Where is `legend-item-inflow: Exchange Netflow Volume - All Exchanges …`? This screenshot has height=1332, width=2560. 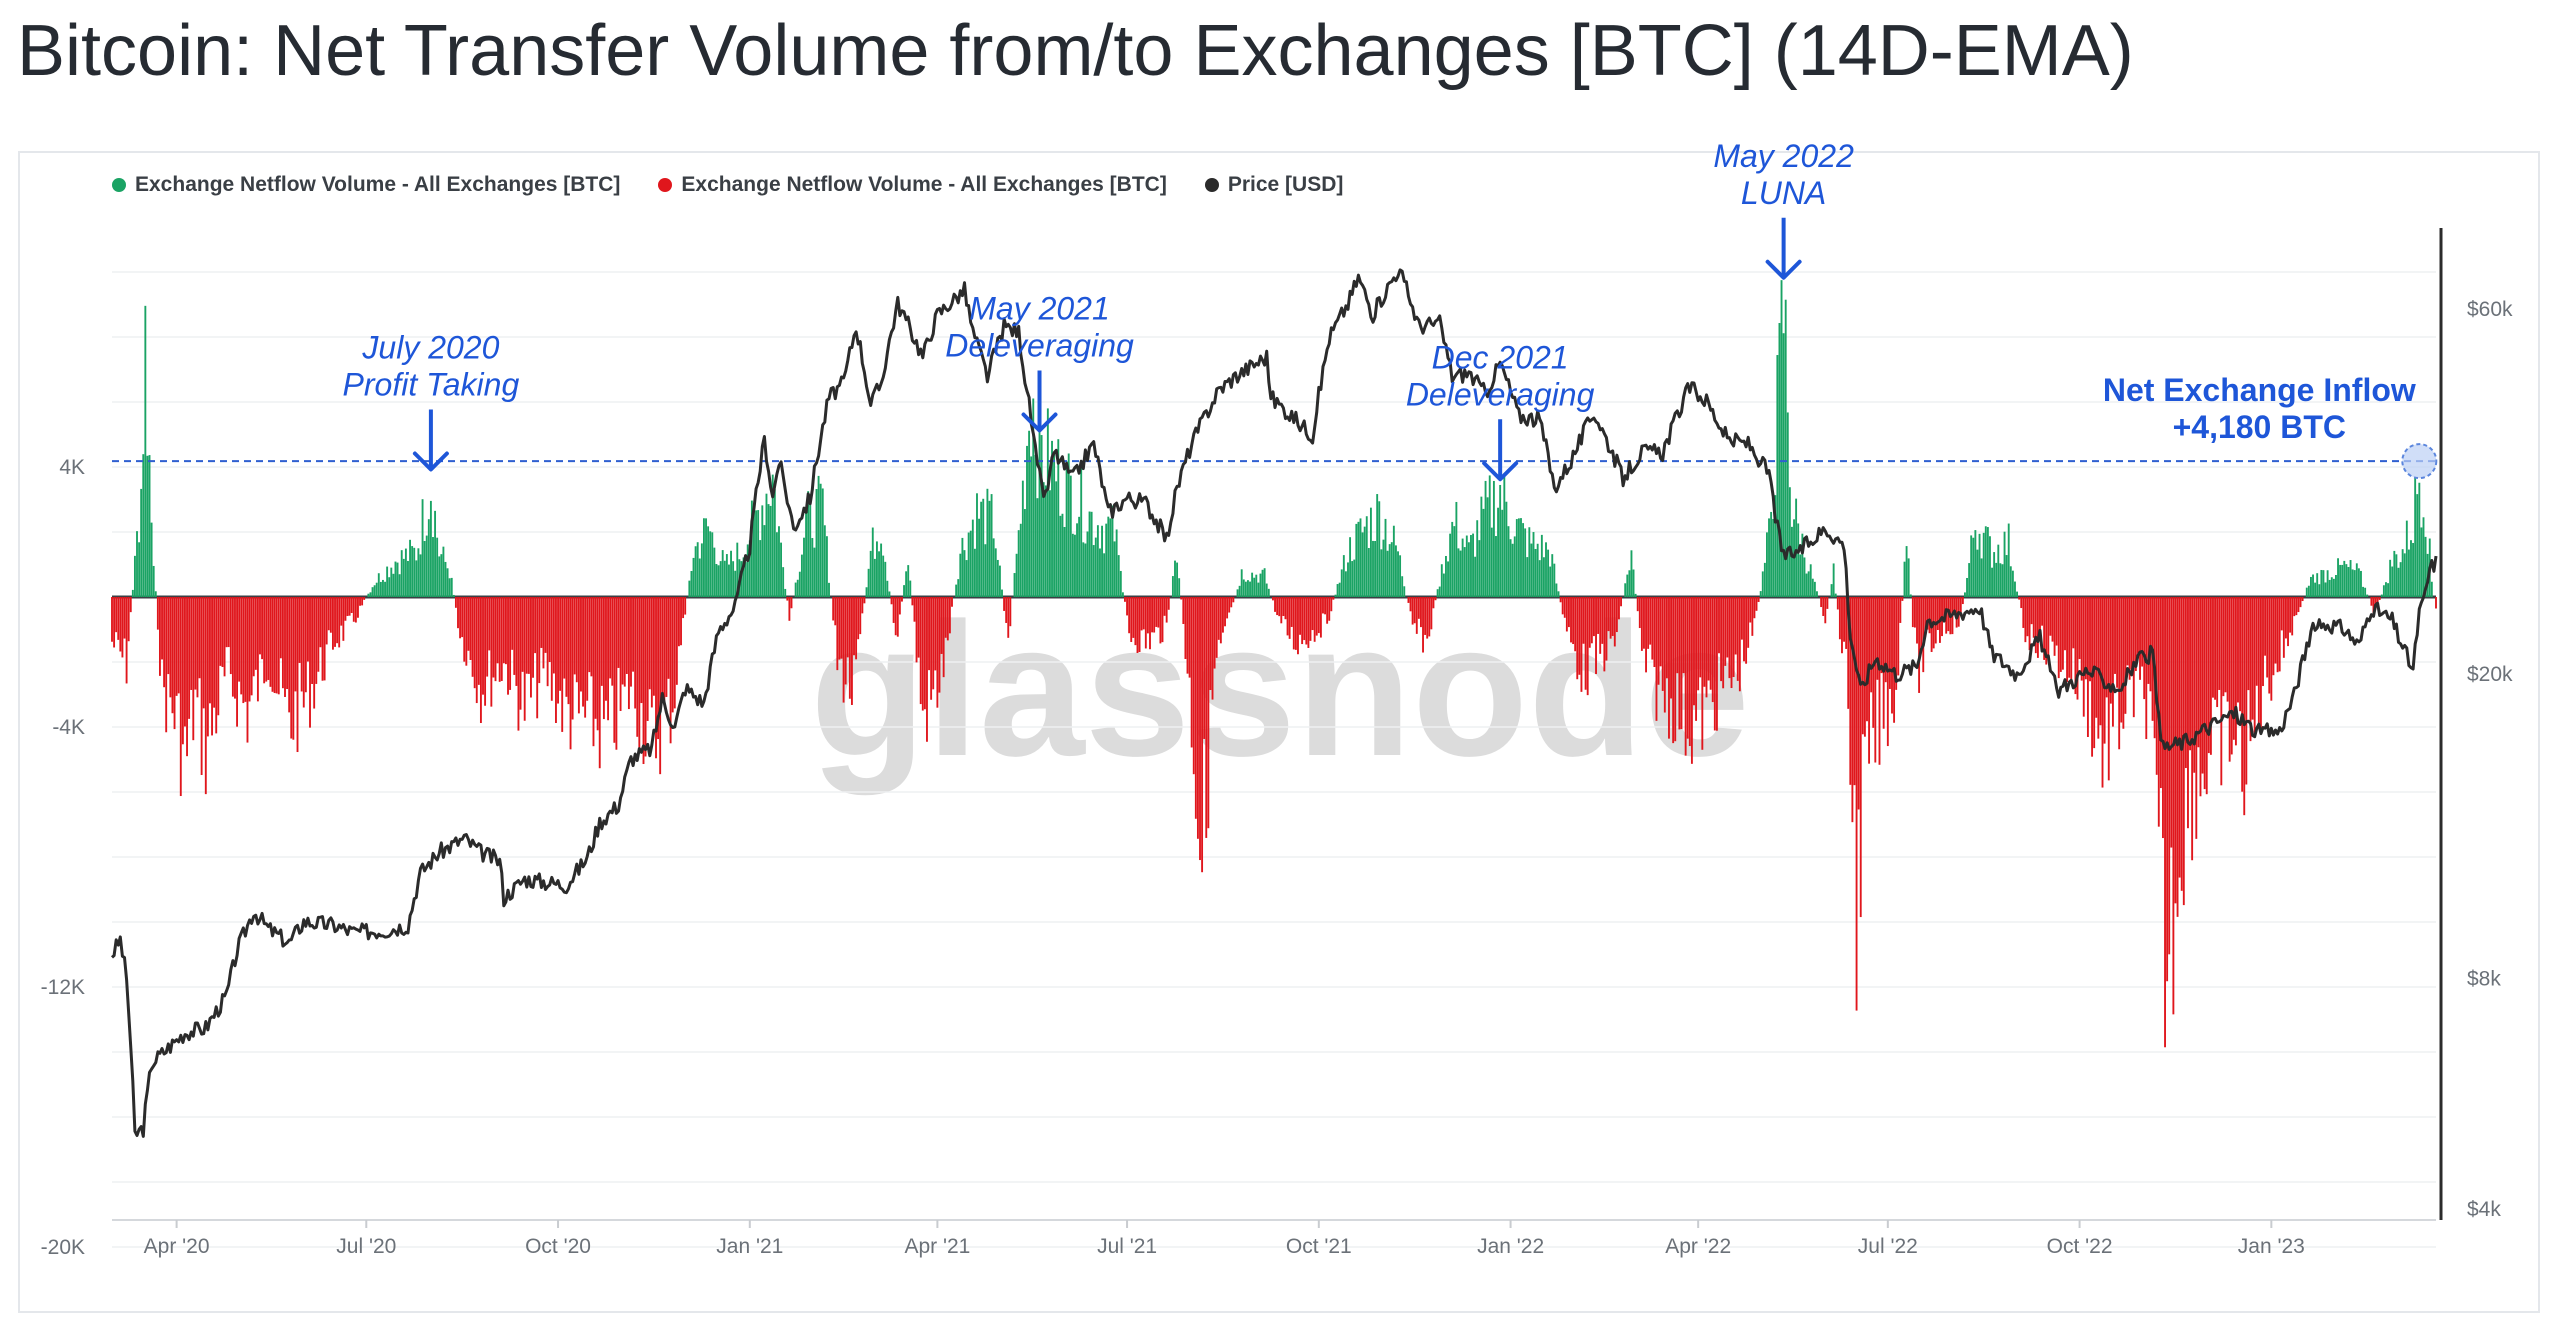
legend-item-inflow: Exchange Netflow Volume - All Exchanges … is located at coordinates (366, 185).